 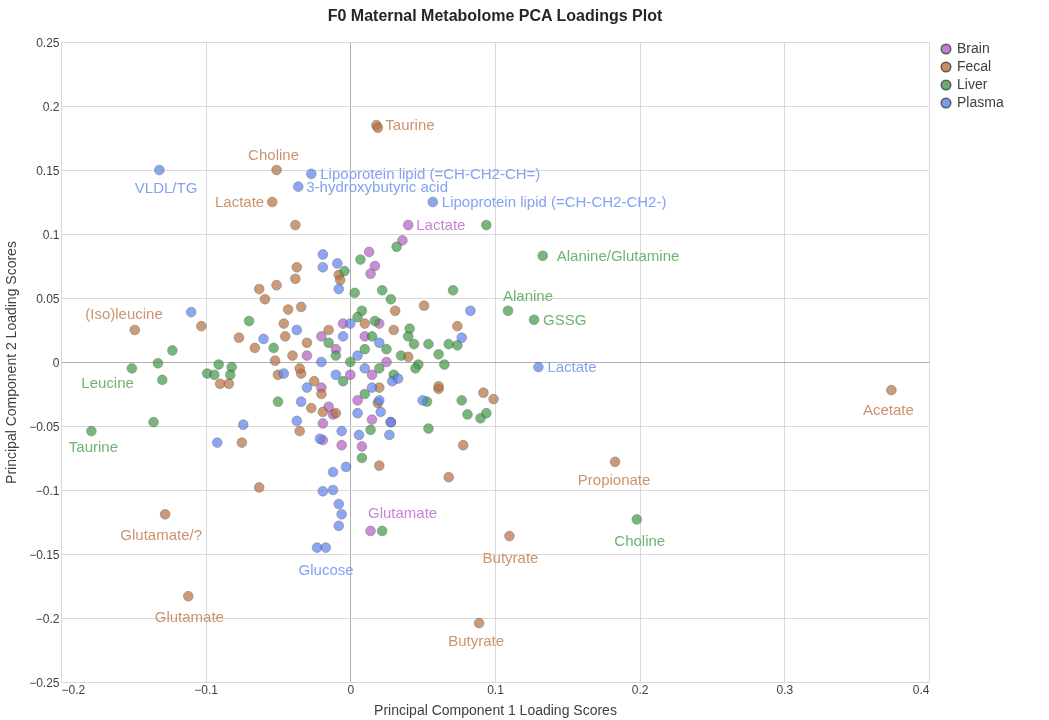 What do you see at coordinates (351, 689) in the screenshot?
I see `x-tick-label: 0` at bounding box center [351, 689].